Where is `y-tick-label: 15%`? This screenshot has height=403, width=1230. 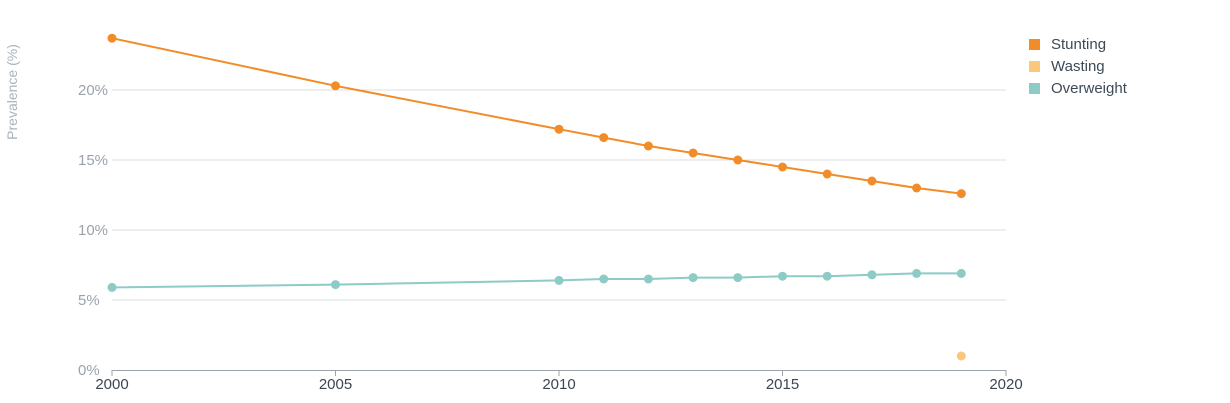 y-tick-label: 15% is located at coordinates (93, 160).